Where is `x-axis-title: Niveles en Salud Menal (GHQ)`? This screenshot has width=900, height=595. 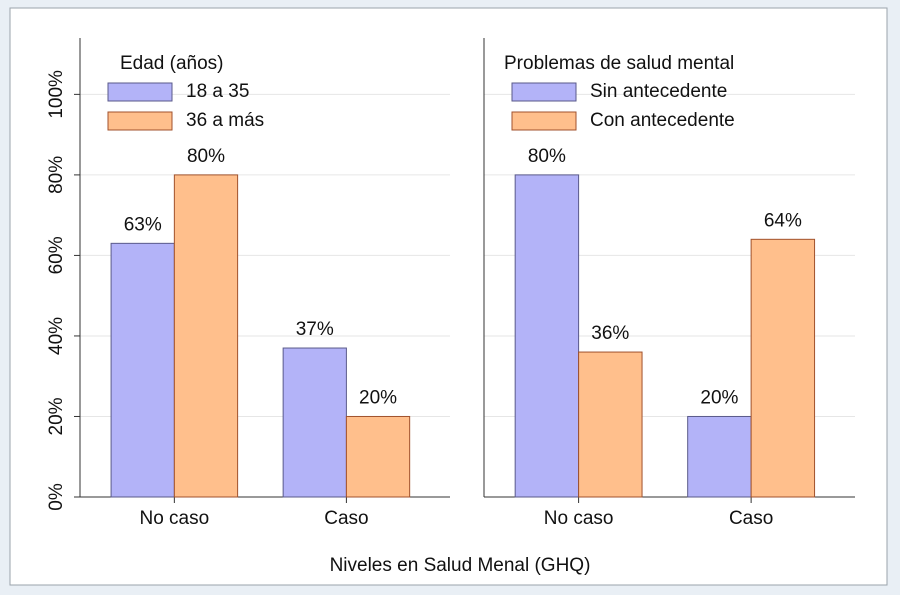
x-axis-title: Niveles en Salud Menal (GHQ) is located at coordinates (460, 565).